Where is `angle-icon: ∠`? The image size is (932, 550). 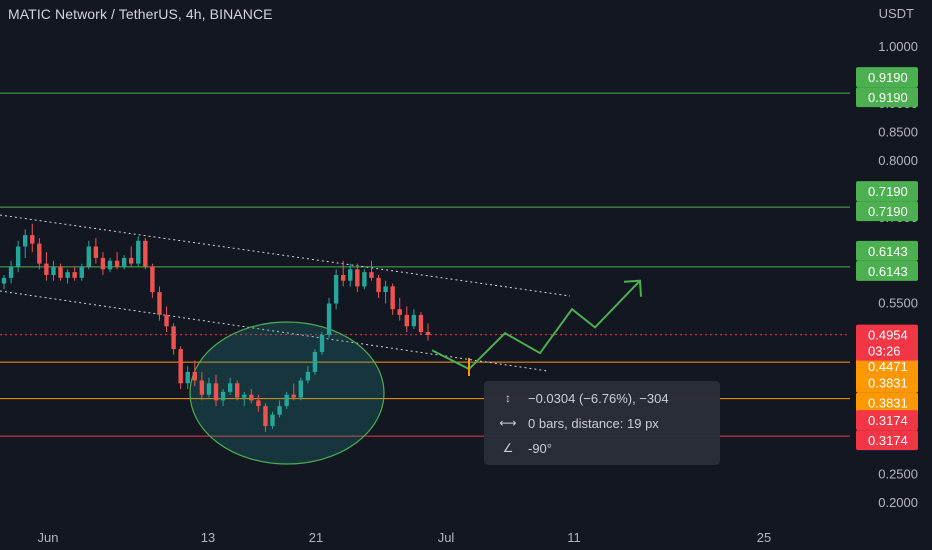 angle-icon: ∠ is located at coordinates (508, 448).